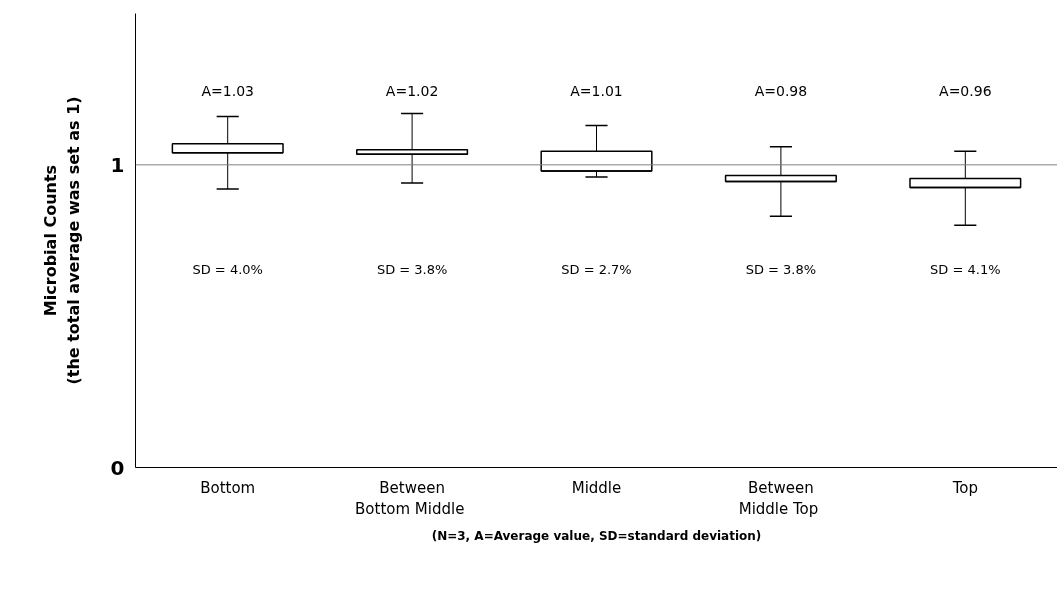 This screenshot has height=602, width=1057. I want to click on x-tick-label: Top, so click(964, 487).